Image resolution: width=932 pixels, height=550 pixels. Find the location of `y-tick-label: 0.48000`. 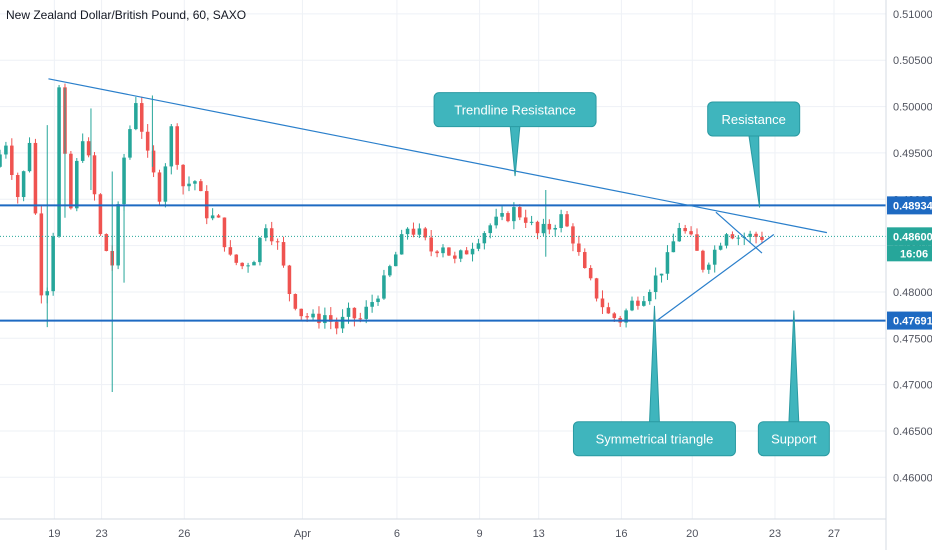

y-tick-label: 0.48000 is located at coordinates (912, 293).